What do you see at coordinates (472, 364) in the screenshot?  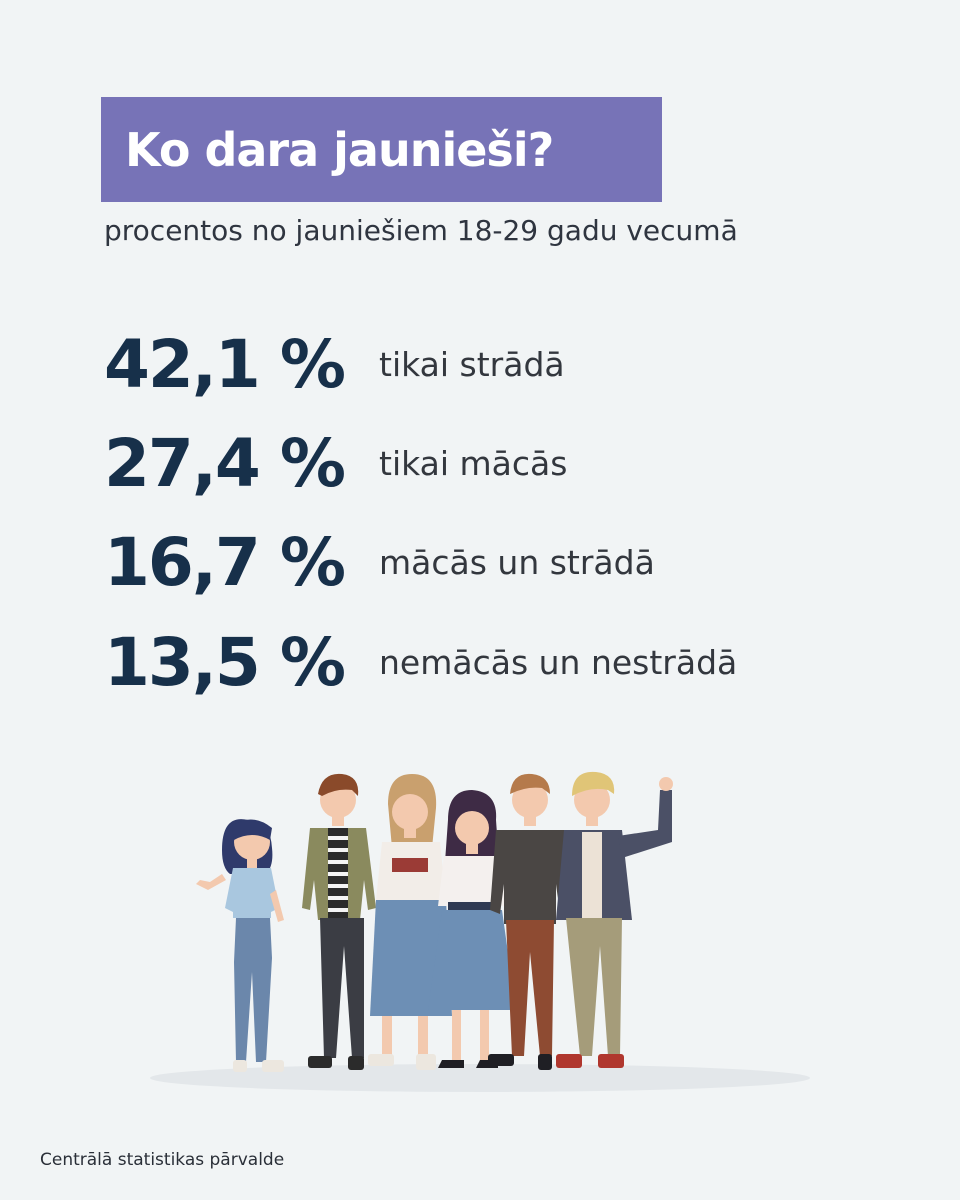 I see `stat-label: tikai strādā` at bounding box center [472, 364].